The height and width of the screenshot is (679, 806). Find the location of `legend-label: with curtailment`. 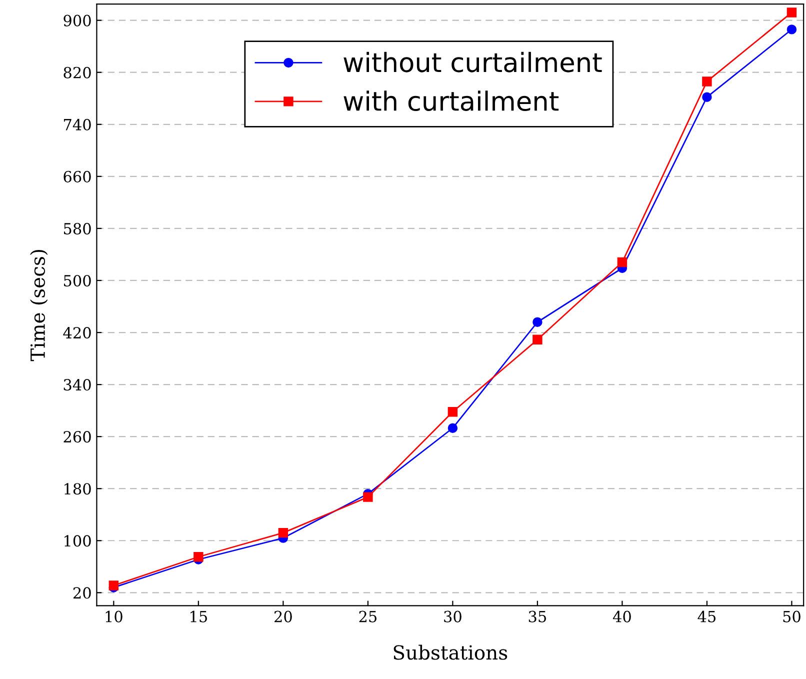

legend-label: with curtailment is located at coordinates (451, 101).